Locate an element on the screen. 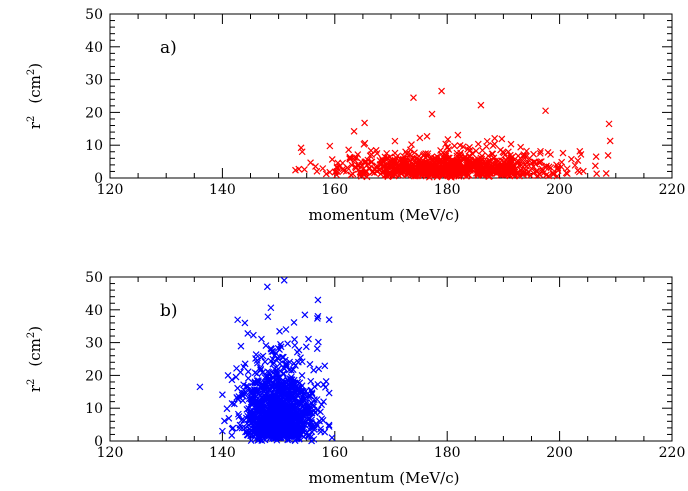 This screenshot has width=688, height=491. panel-a-x-tick-label: 140 is located at coordinates (222, 190).